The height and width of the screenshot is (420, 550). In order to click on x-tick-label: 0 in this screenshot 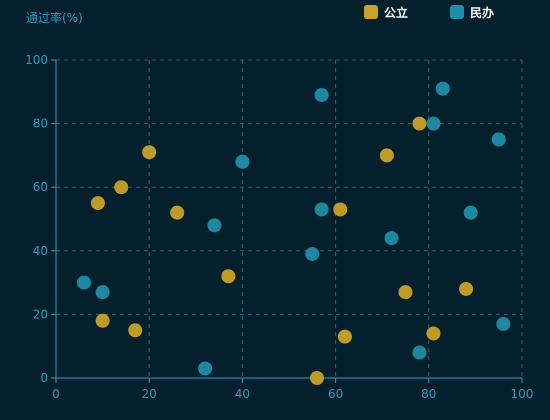, I will do `click(56, 394)`.